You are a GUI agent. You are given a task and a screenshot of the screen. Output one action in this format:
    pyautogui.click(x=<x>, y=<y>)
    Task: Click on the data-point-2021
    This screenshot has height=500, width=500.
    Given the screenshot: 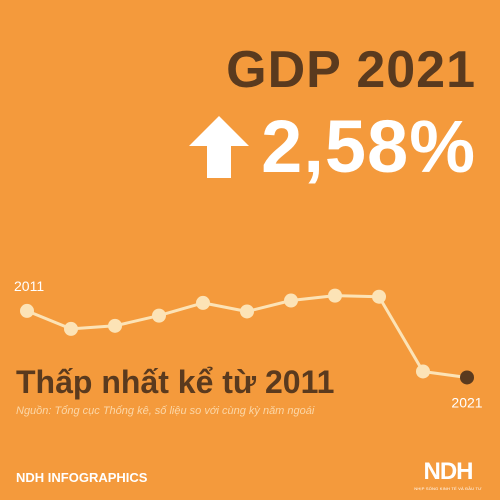 What is the action you would take?
    pyautogui.click(x=467, y=377)
    